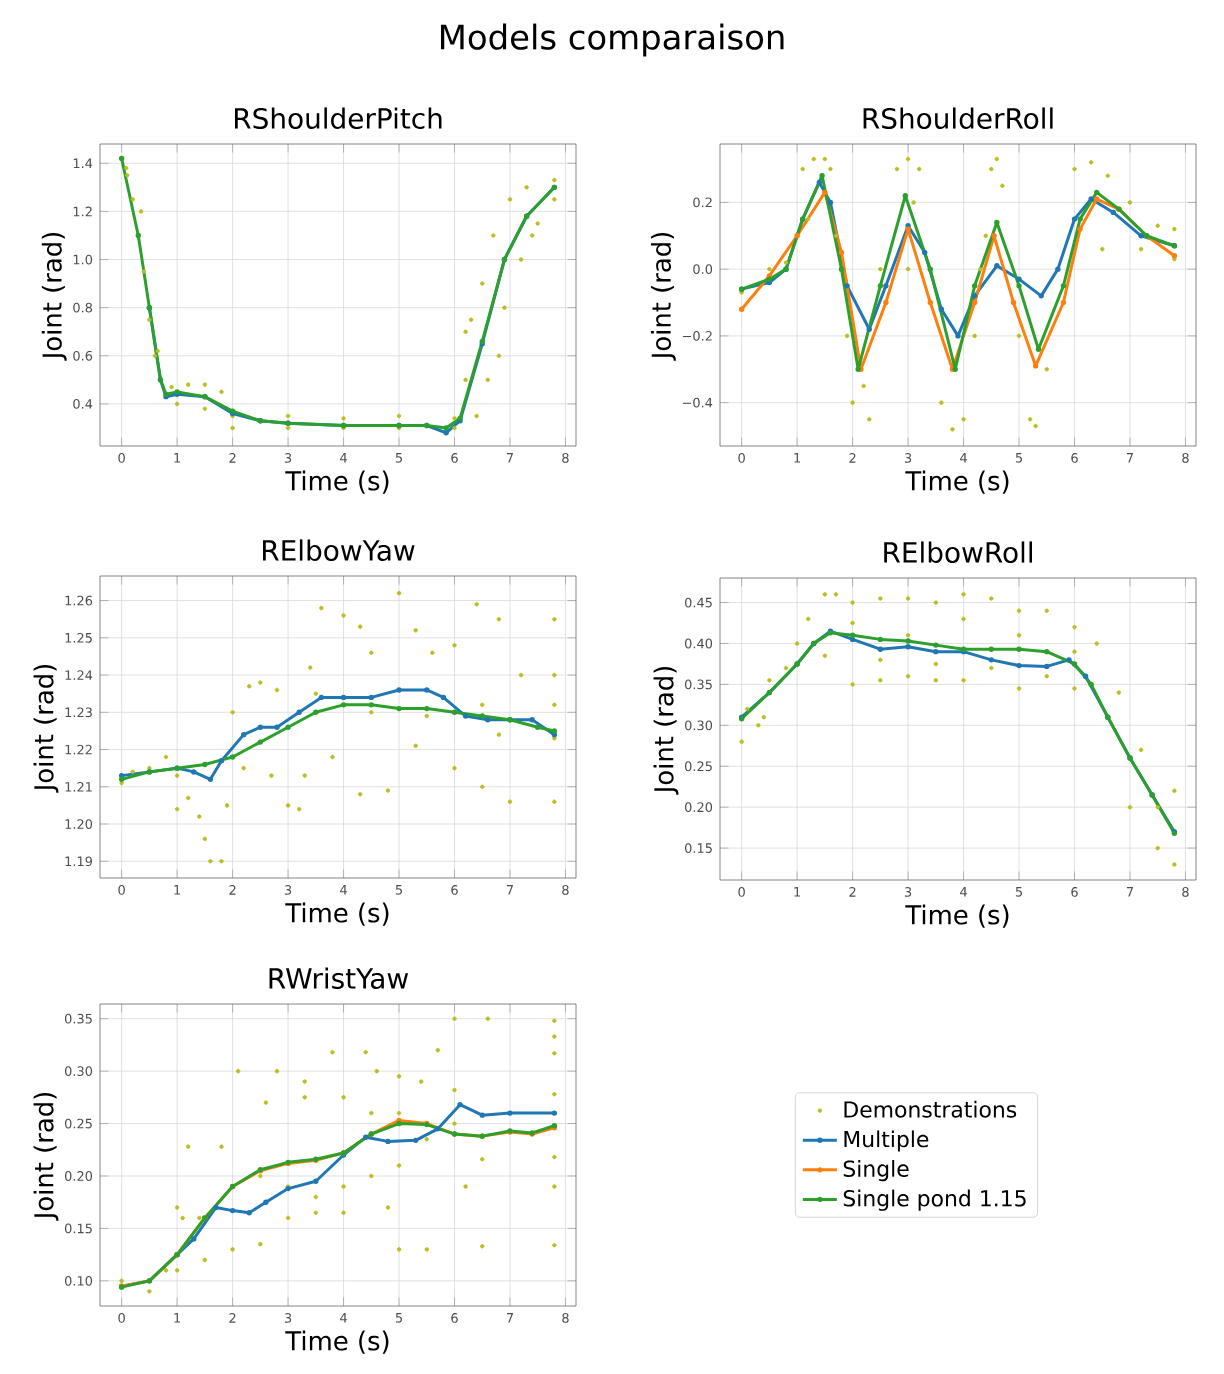 The image size is (1224, 1374). I want to click on text: Models comparaison, so click(612, 40).